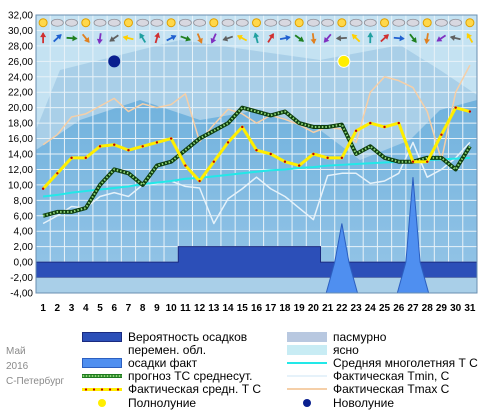 This screenshot has height=414, width=486. What do you see at coordinates (229, 61) in the screenshot?
I see `moon-markers` at bounding box center [229, 61].